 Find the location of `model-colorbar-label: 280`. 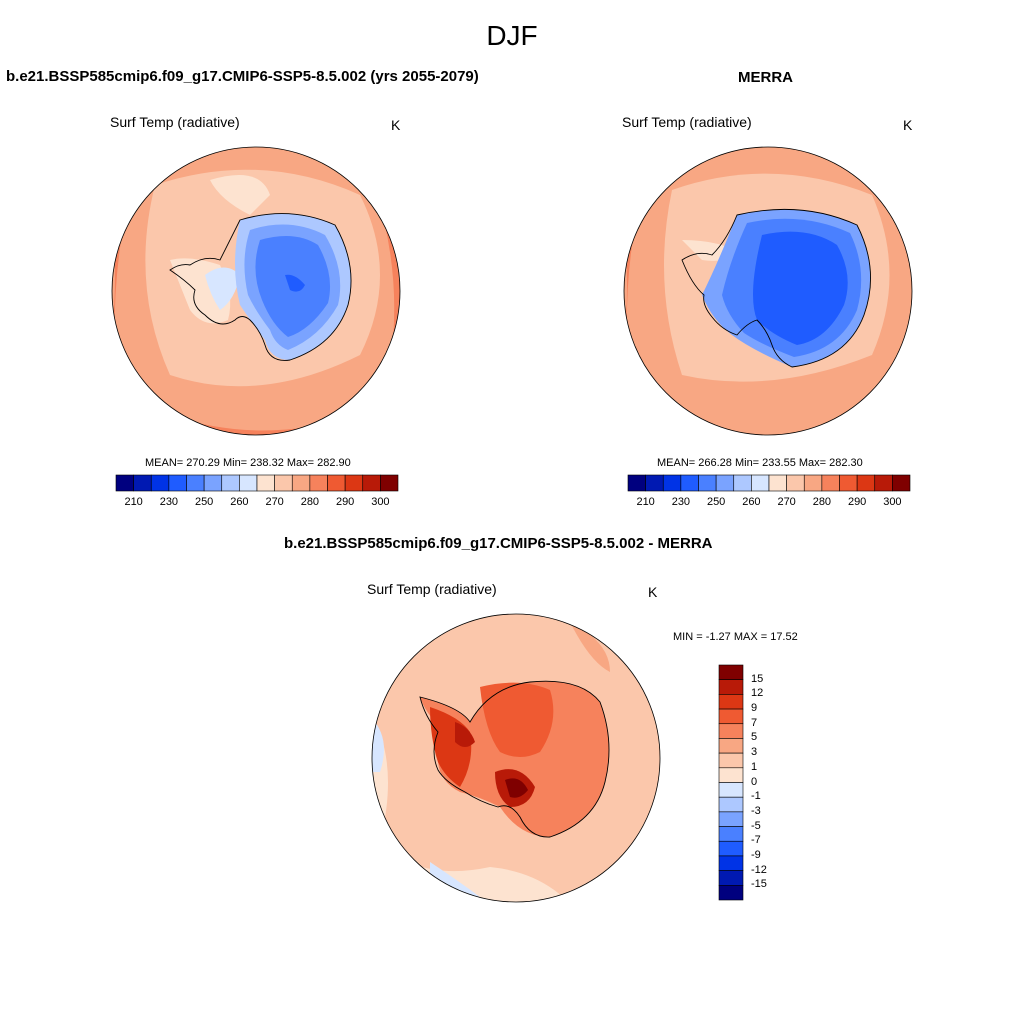

model-colorbar-label: 280 is located at coordinates (310, 502).